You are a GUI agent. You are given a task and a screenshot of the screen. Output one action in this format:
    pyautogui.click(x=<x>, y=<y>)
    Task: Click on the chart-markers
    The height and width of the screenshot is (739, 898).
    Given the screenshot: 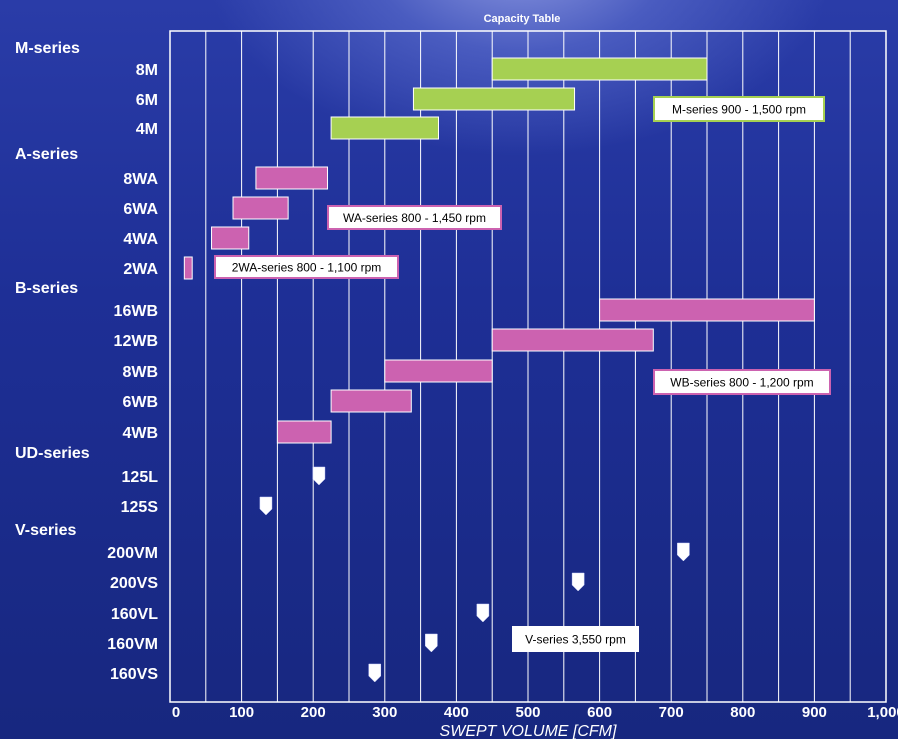 What is the action you would take?
    pyautogui.click(x=474, y=574)
    